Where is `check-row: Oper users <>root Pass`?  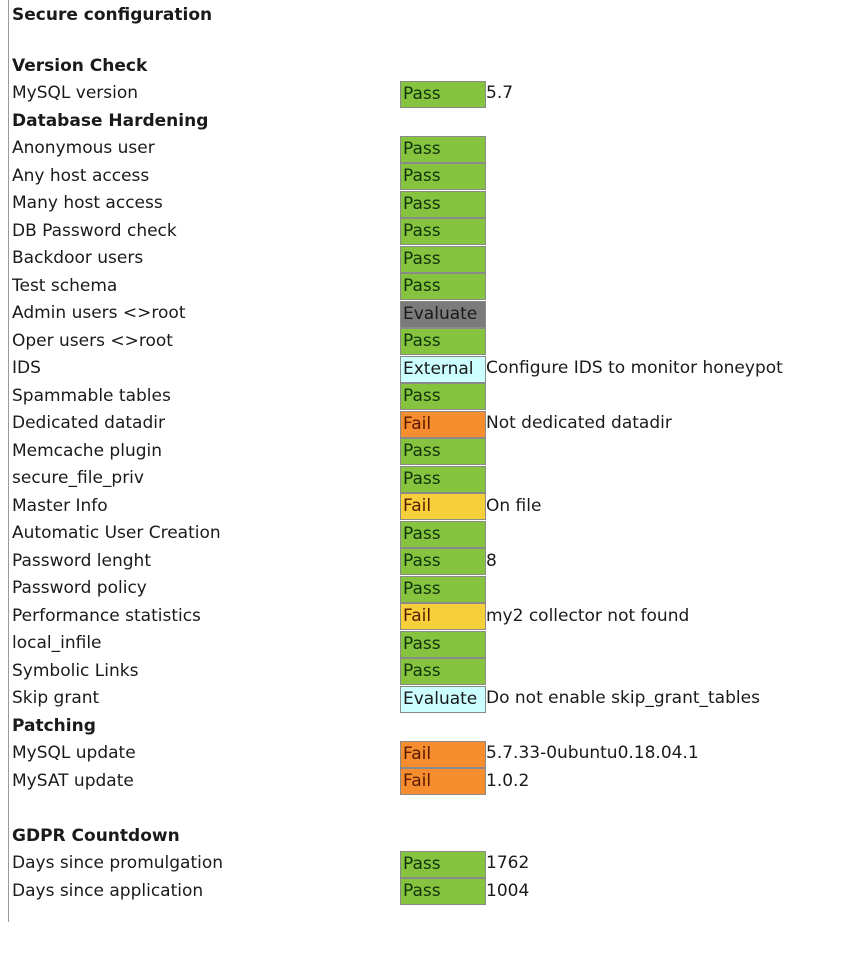
check-row: Oper users <>root Pass is located at coordinates (427, 341).